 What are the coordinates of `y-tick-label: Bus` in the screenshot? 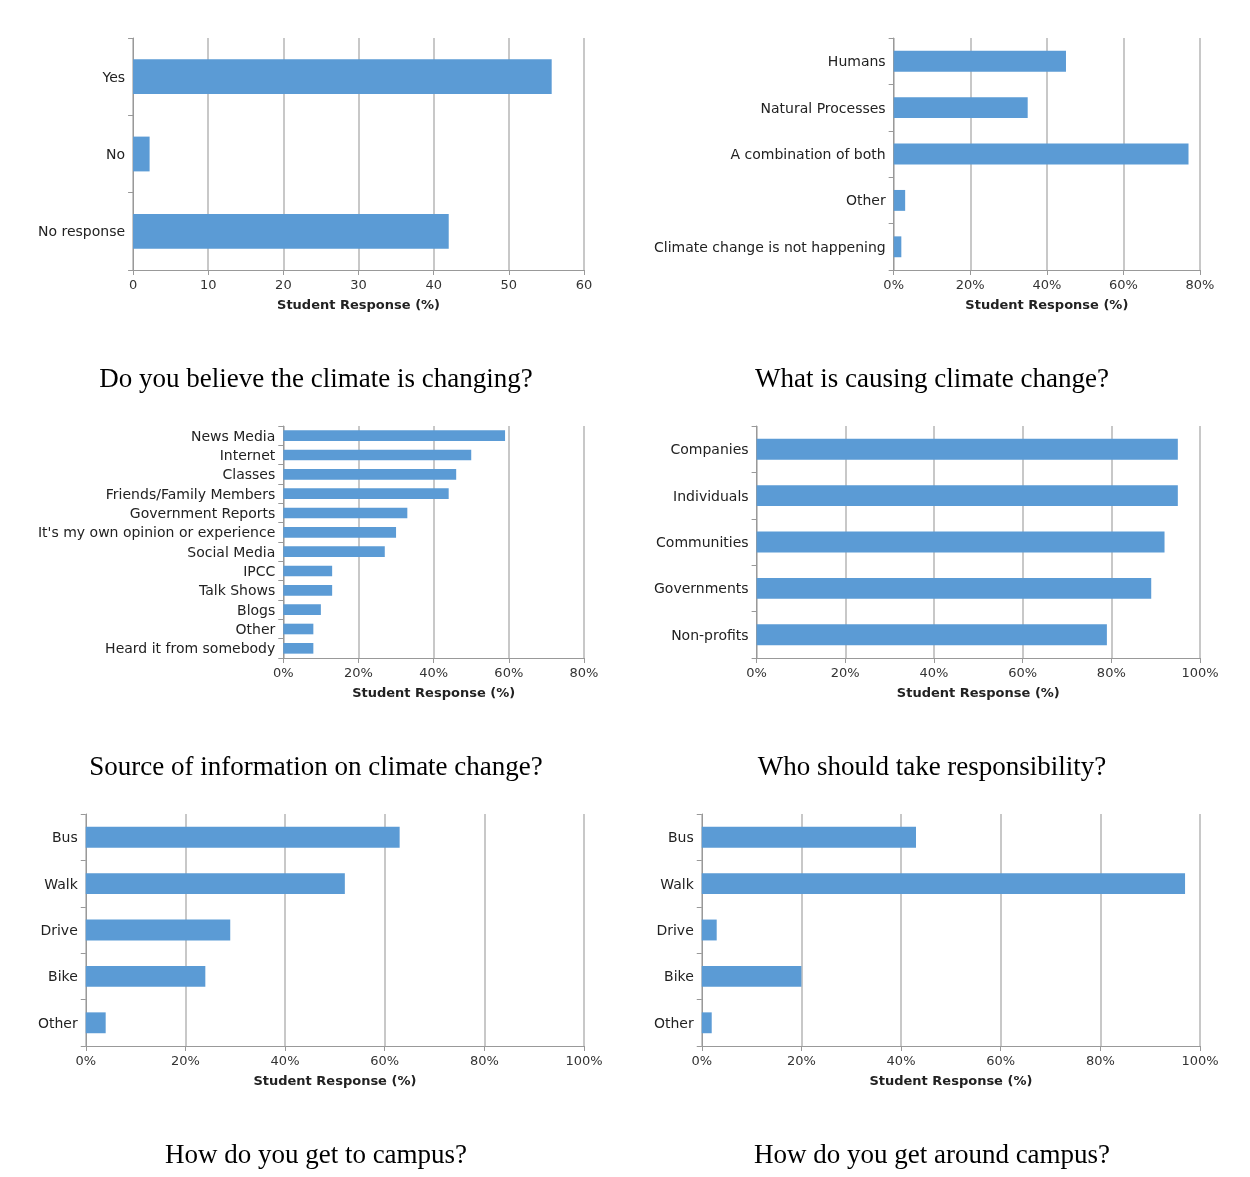 It's located at (680, 837).